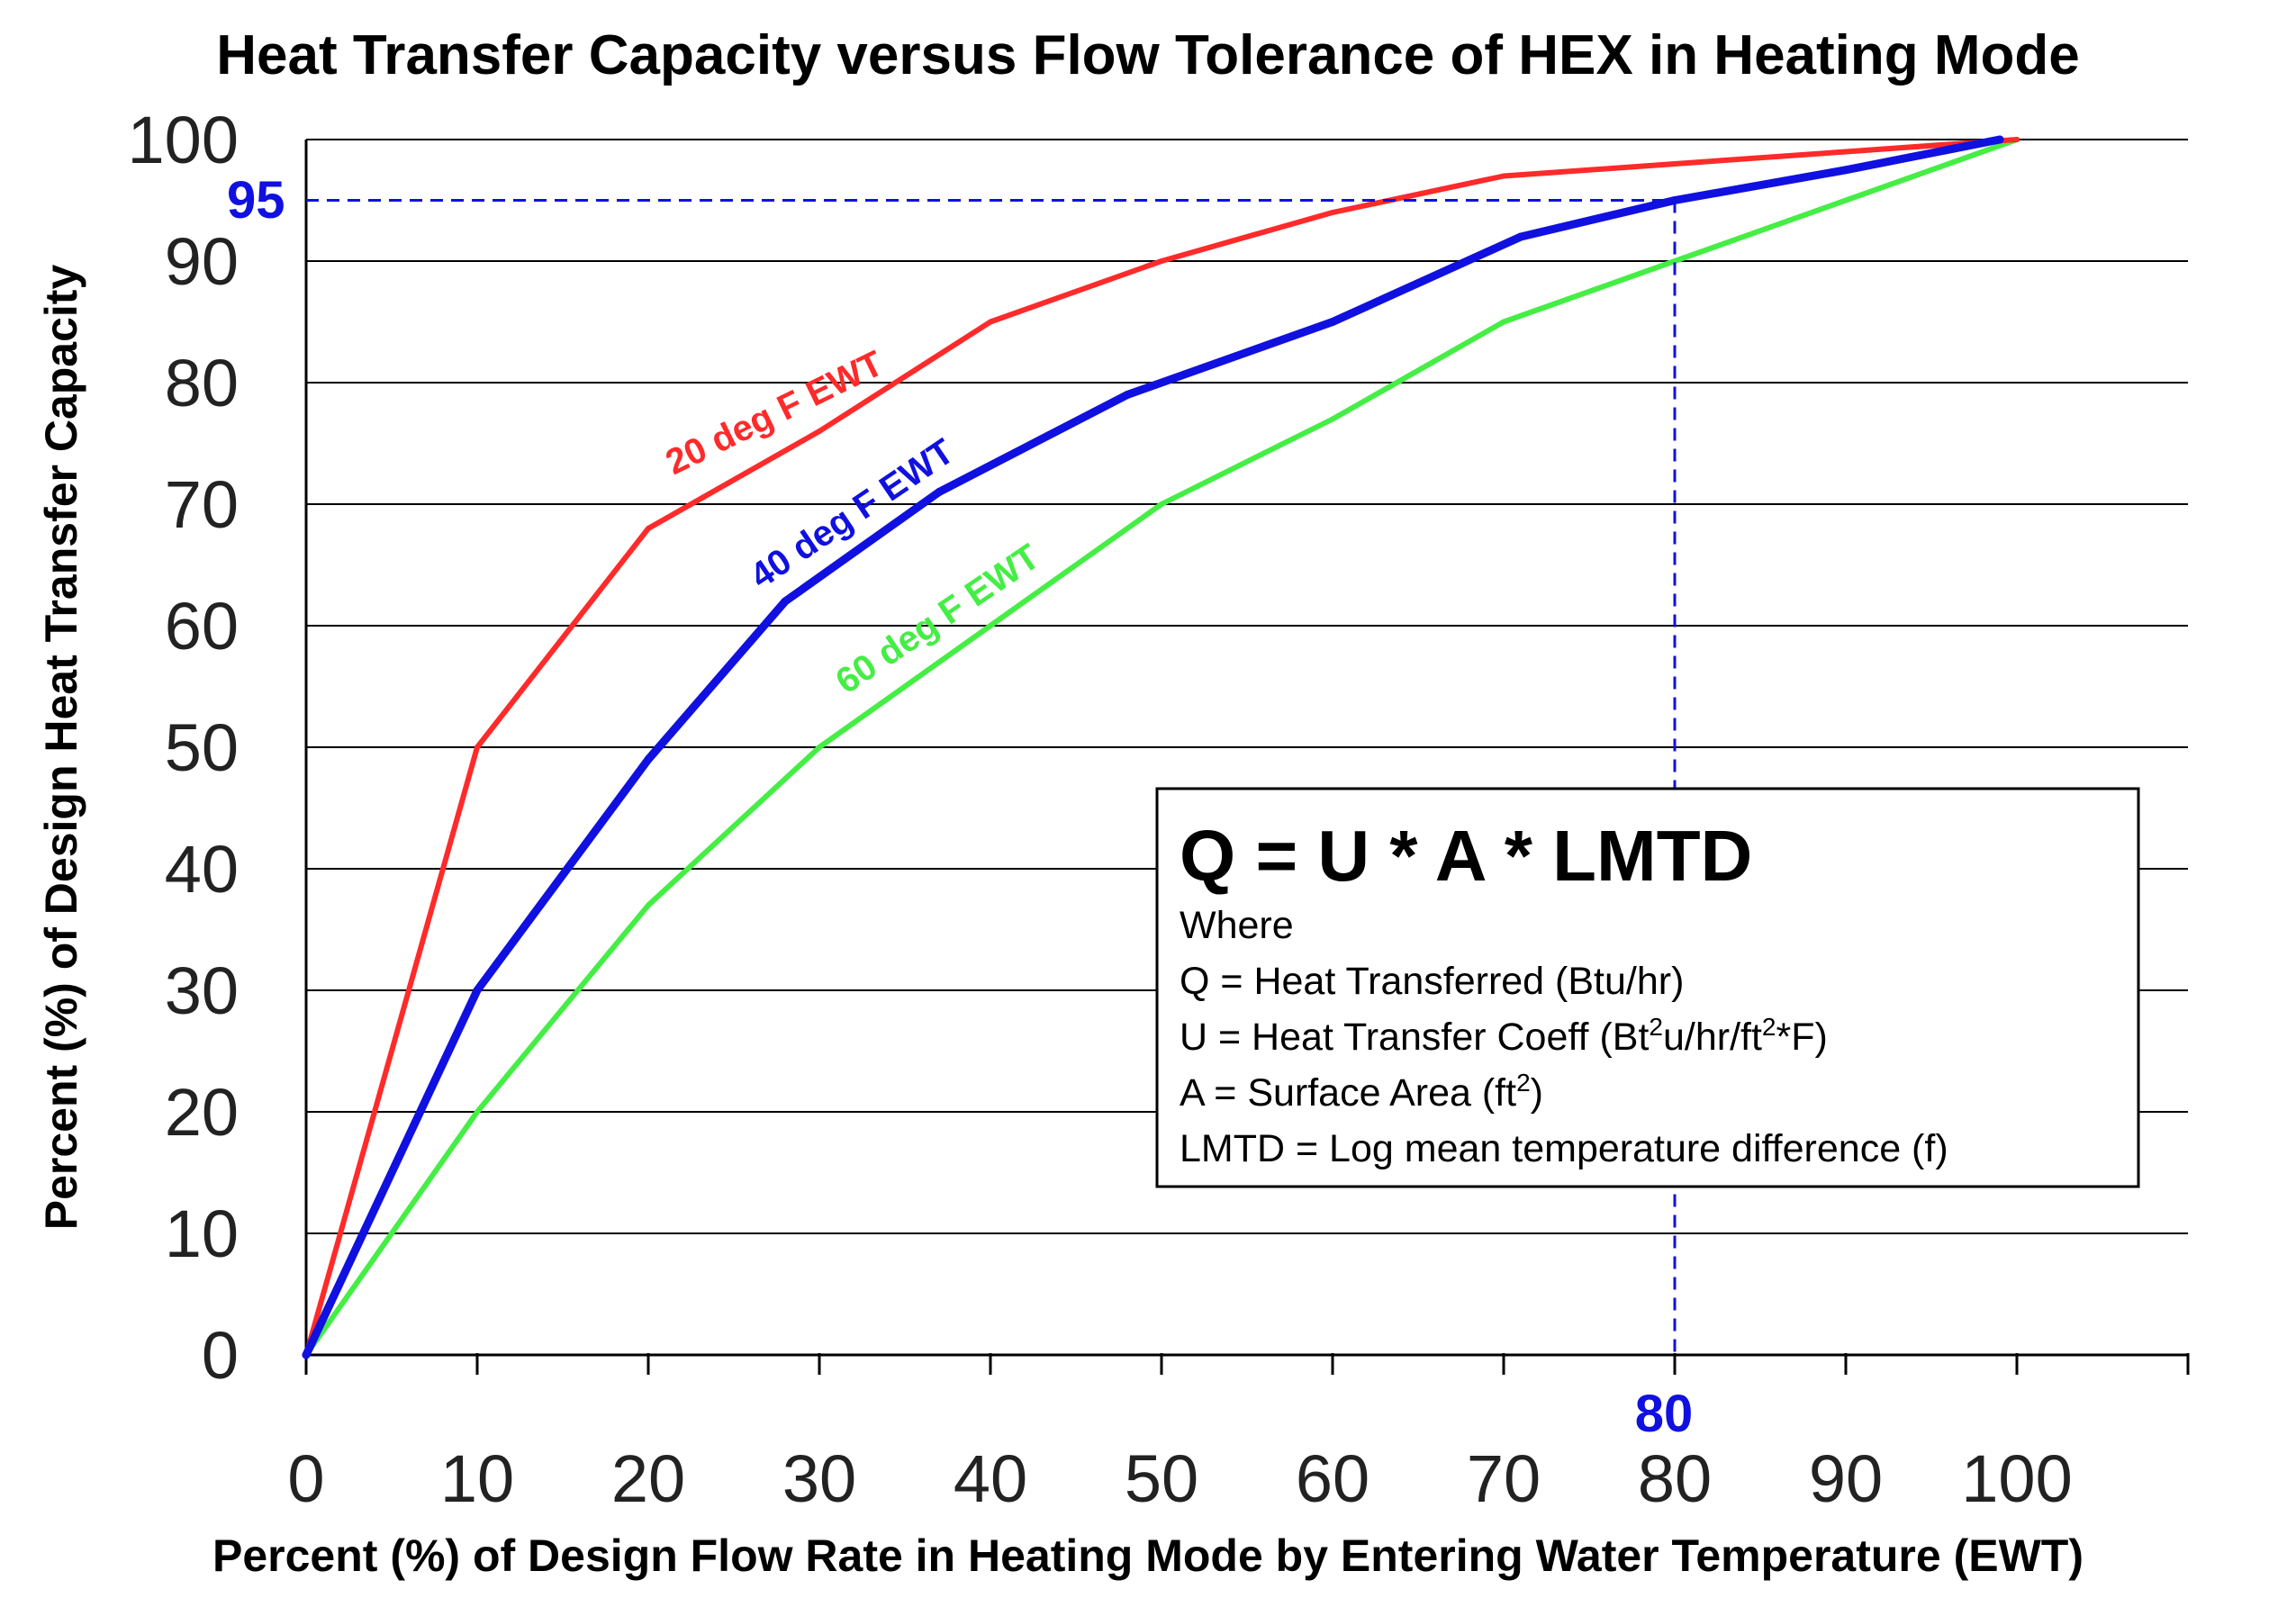 Image resolution: width=2296 pixels, height=1598 pixels. Describe the element at coordinates (1846, 1478) in the screenshot. I see `x-tick-label-90: 90` at that location.